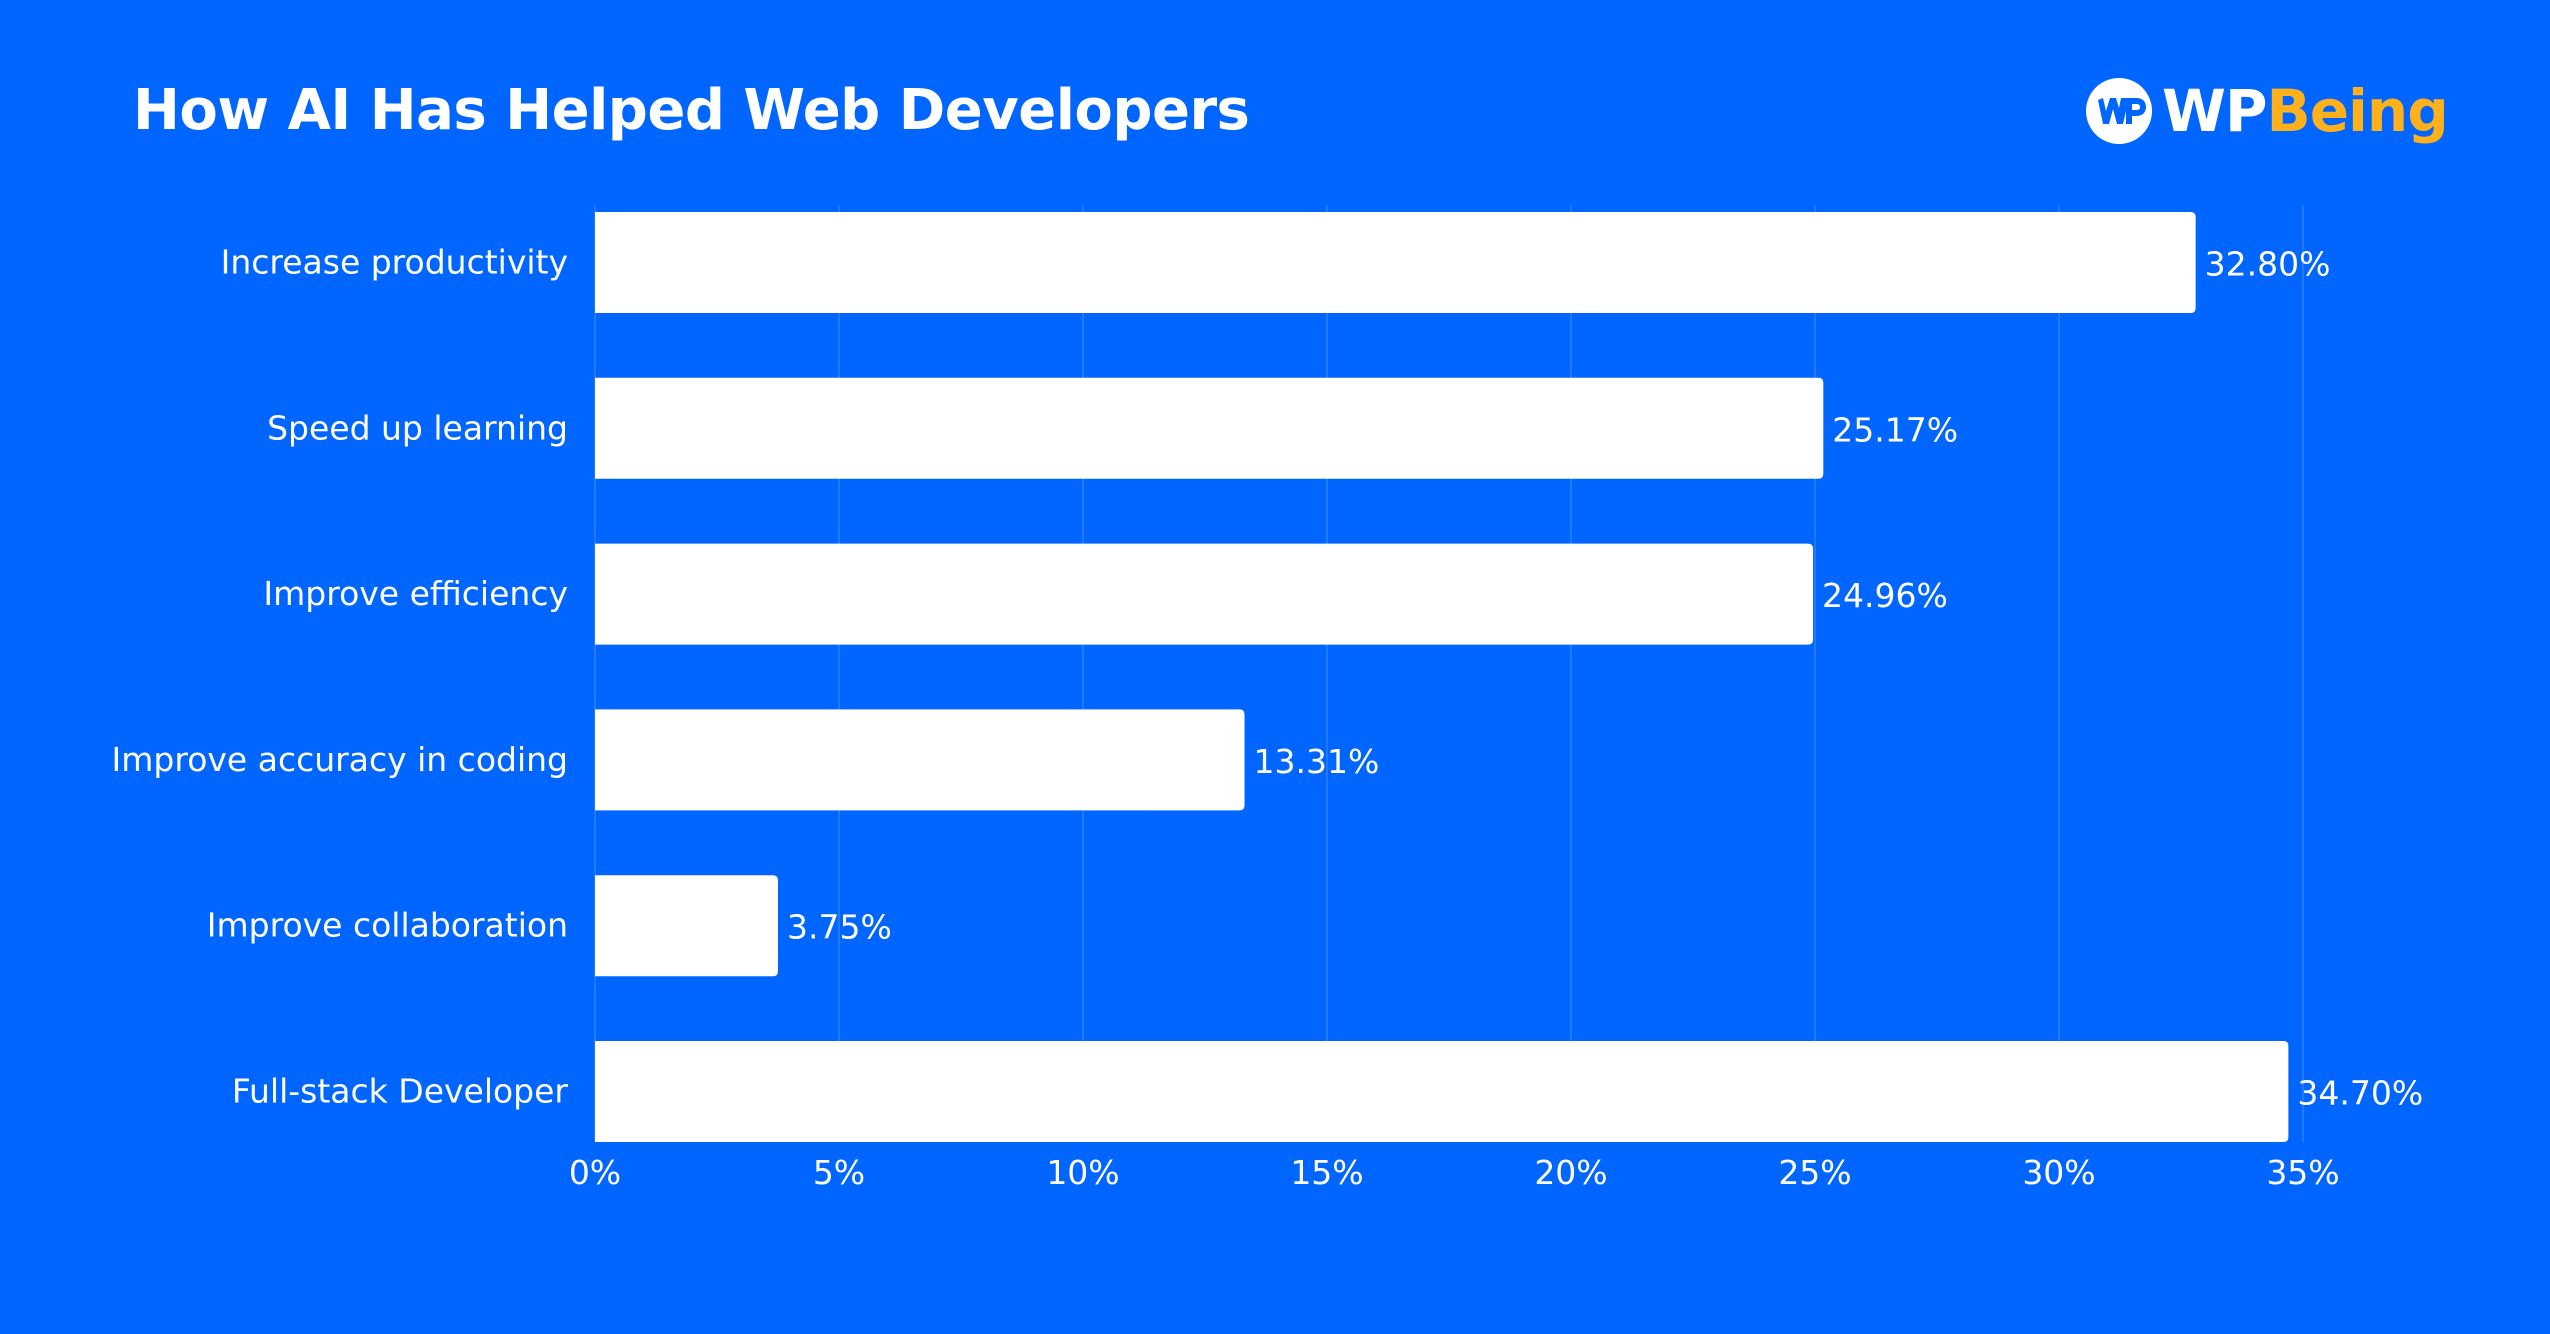 The image size is (2550, 1334). I want to click on brand-wordmark: WPBeing, so click(2305, 111).